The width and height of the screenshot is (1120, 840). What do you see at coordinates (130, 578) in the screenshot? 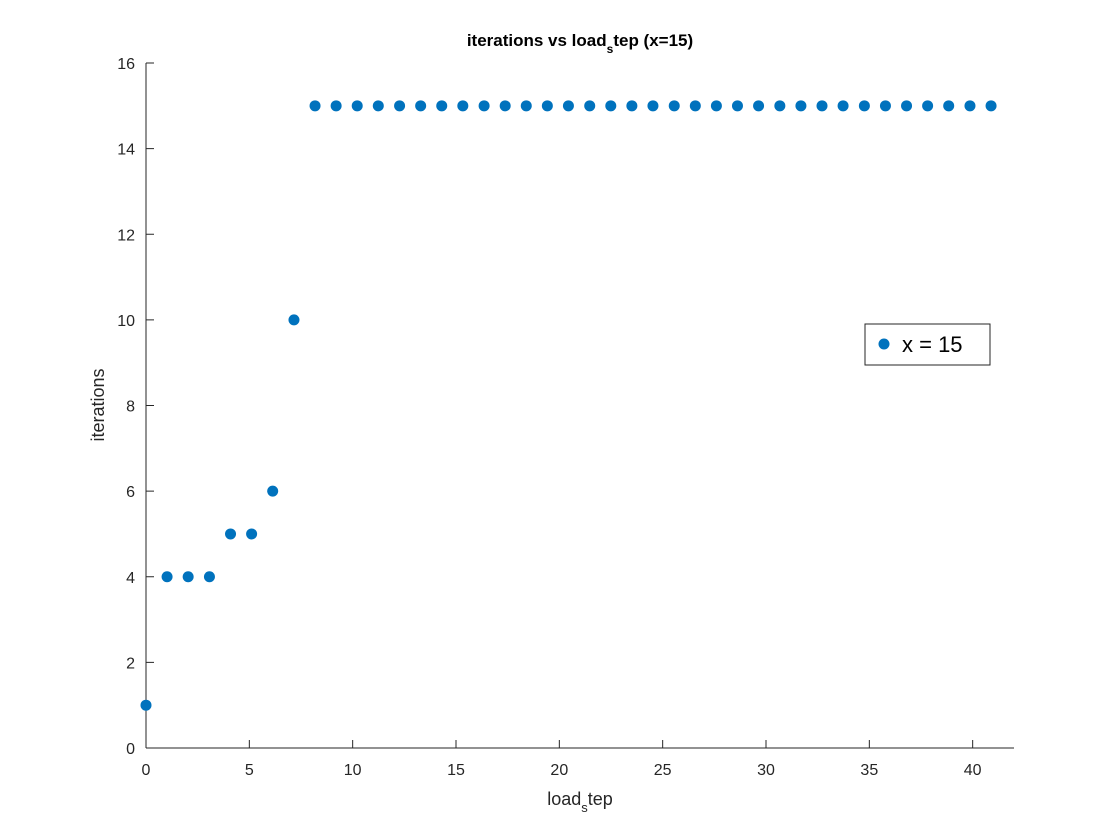
I see `y-tick-label: 4` at bounding box center [130, 578].